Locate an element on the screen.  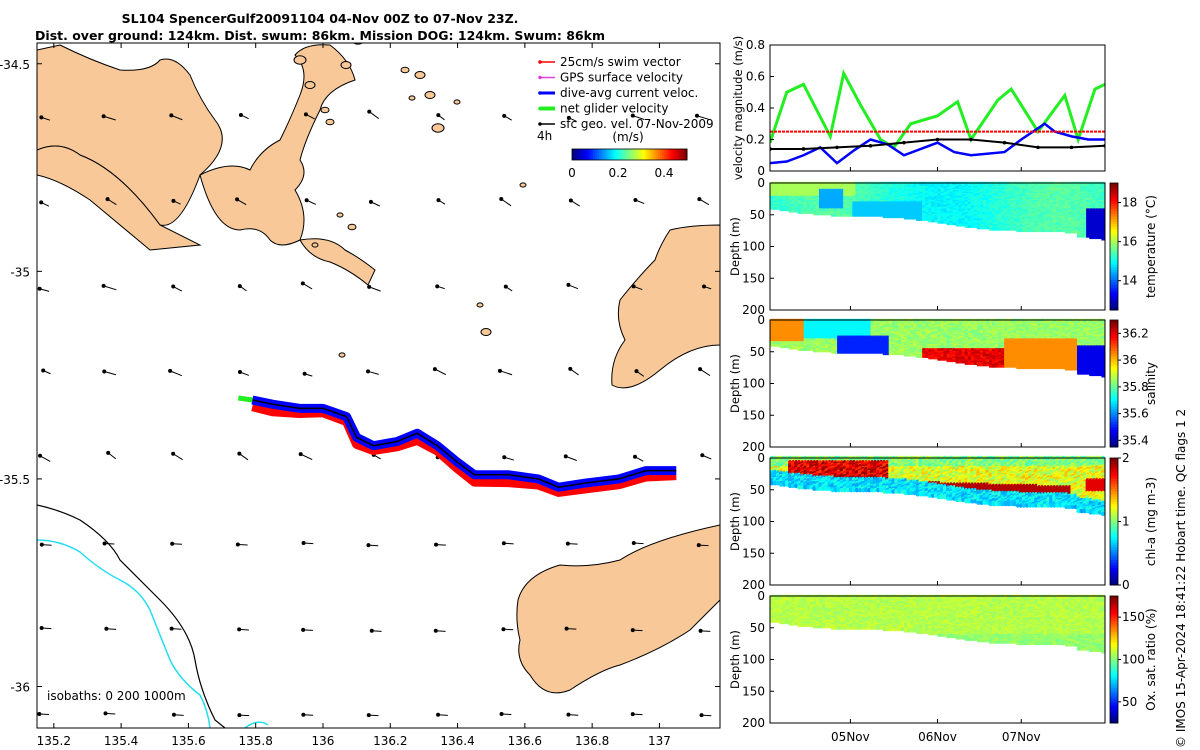
map-xtick-label: 136.6 is located at coordinates (525, 741).